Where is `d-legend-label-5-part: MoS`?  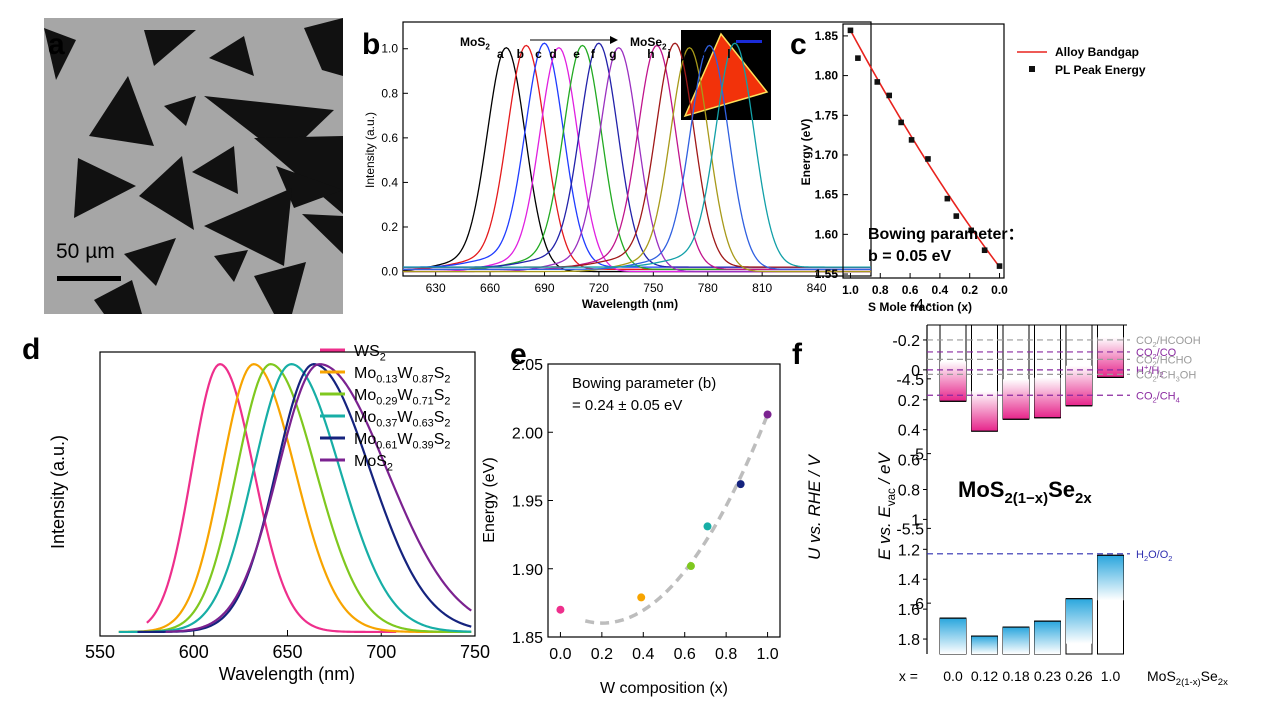 d-legend-label-5-part: MoS is located at coordinates (370, 461).